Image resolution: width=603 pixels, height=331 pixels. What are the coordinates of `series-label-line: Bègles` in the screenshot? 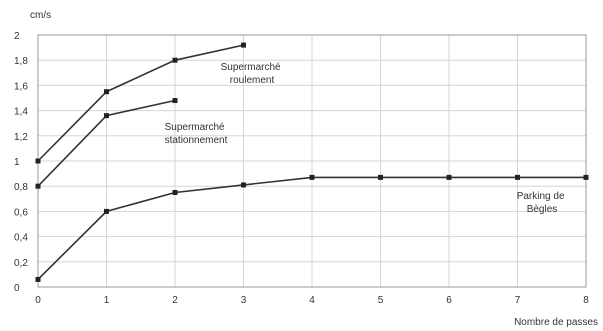 It's located at (542, 209).